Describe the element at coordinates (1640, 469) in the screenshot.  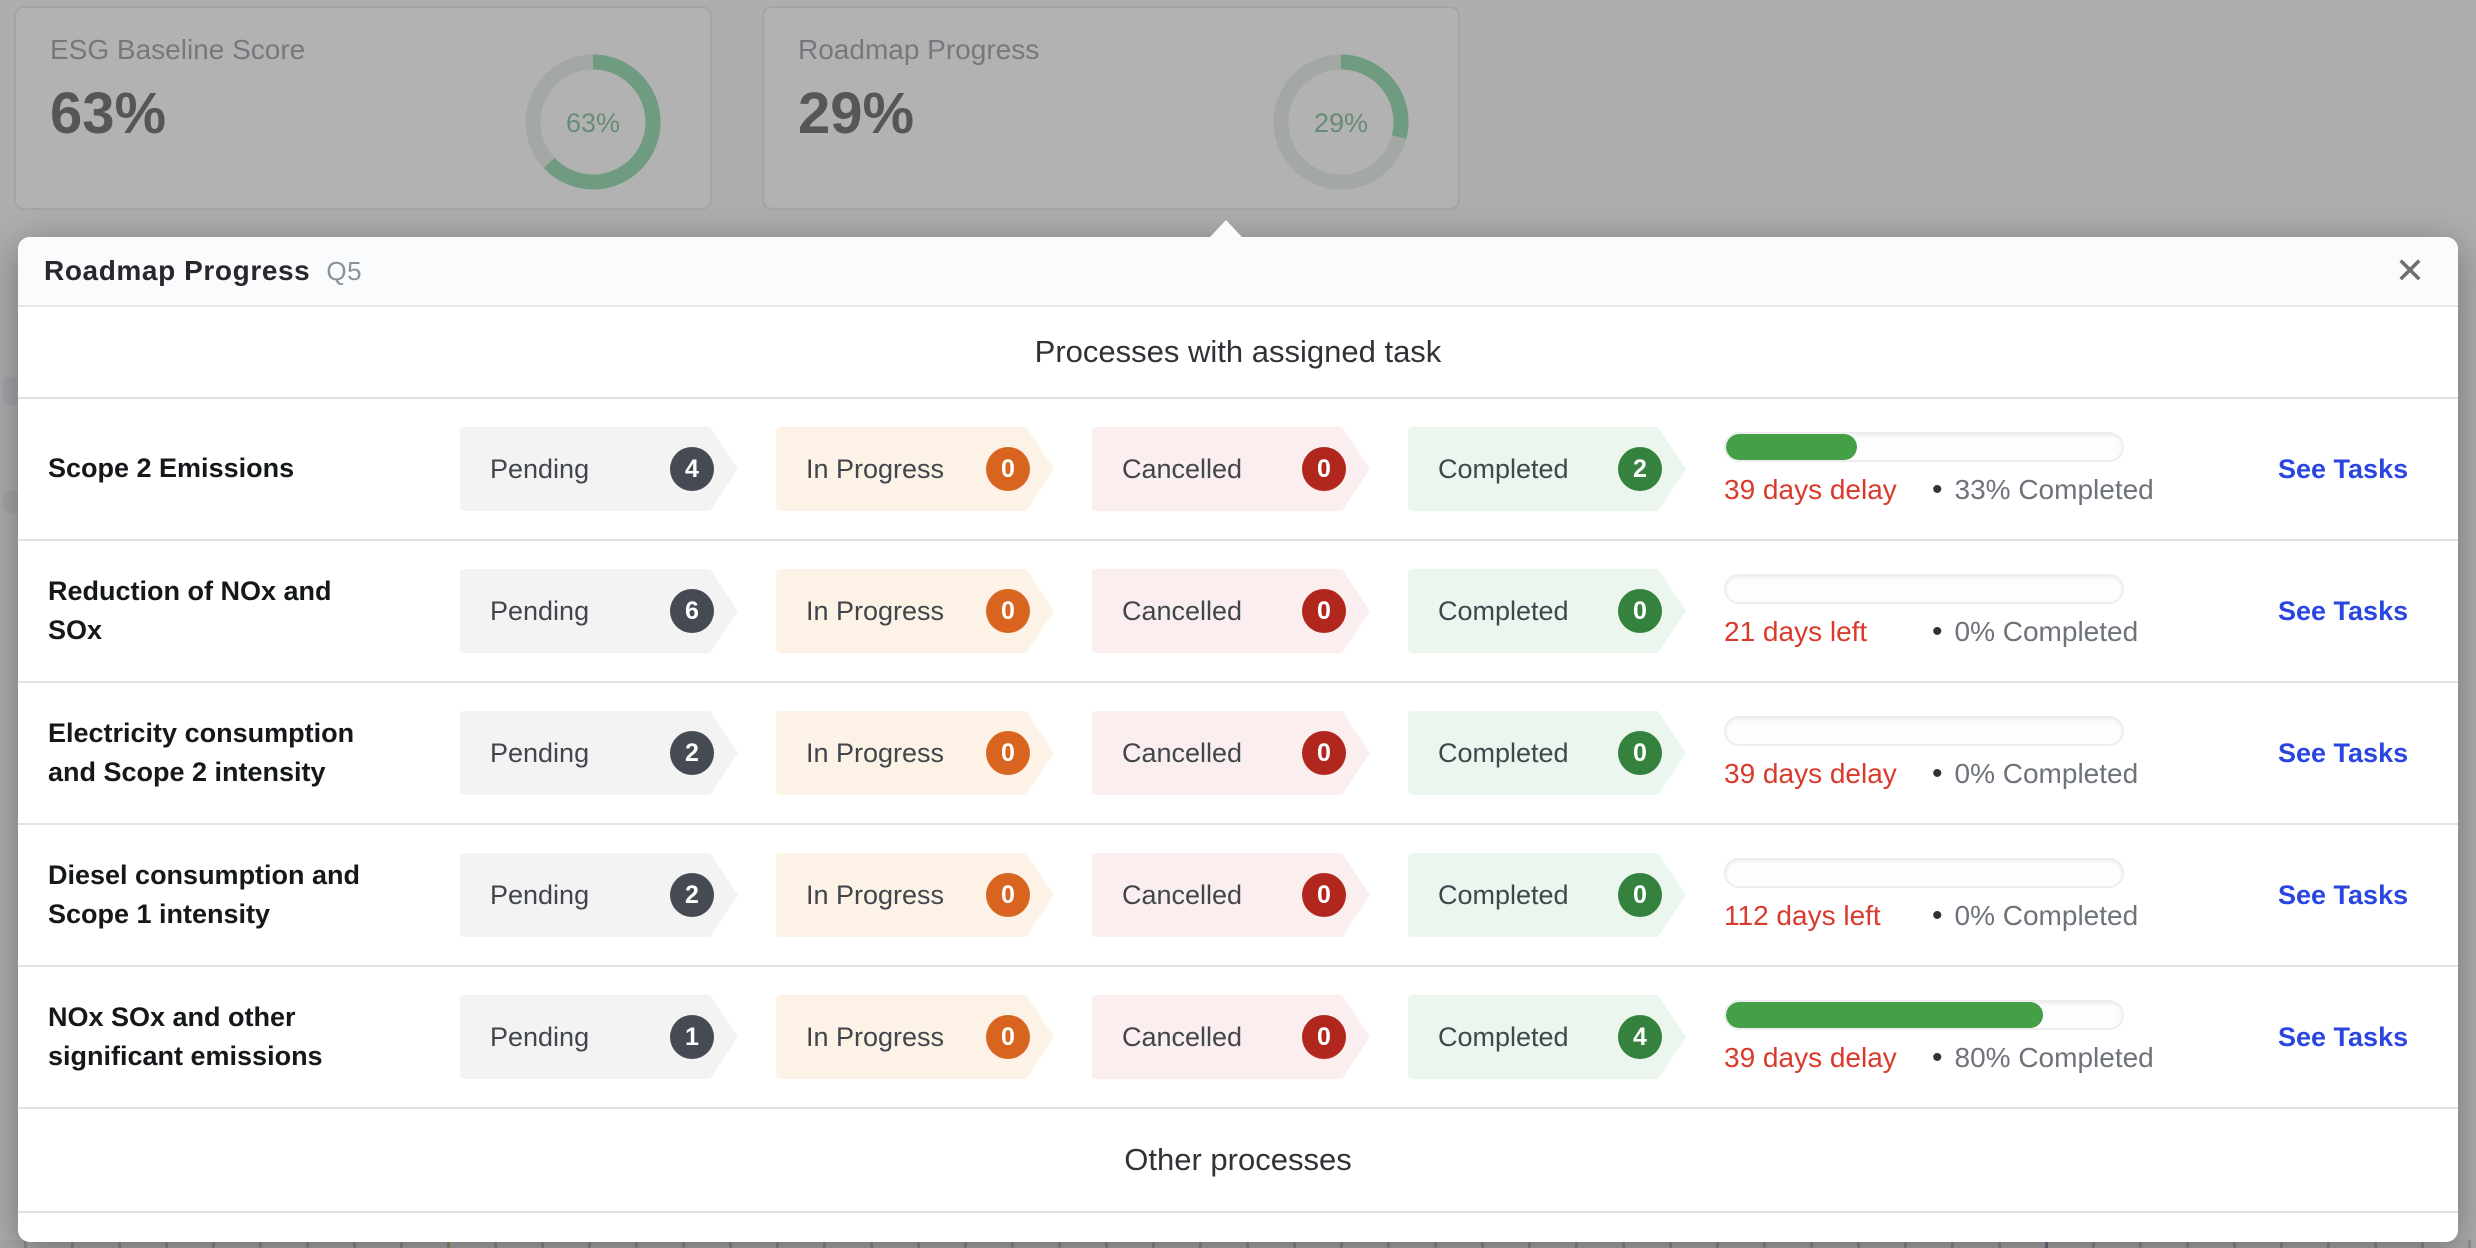
I see `completed-count-badge: 2` at that location.